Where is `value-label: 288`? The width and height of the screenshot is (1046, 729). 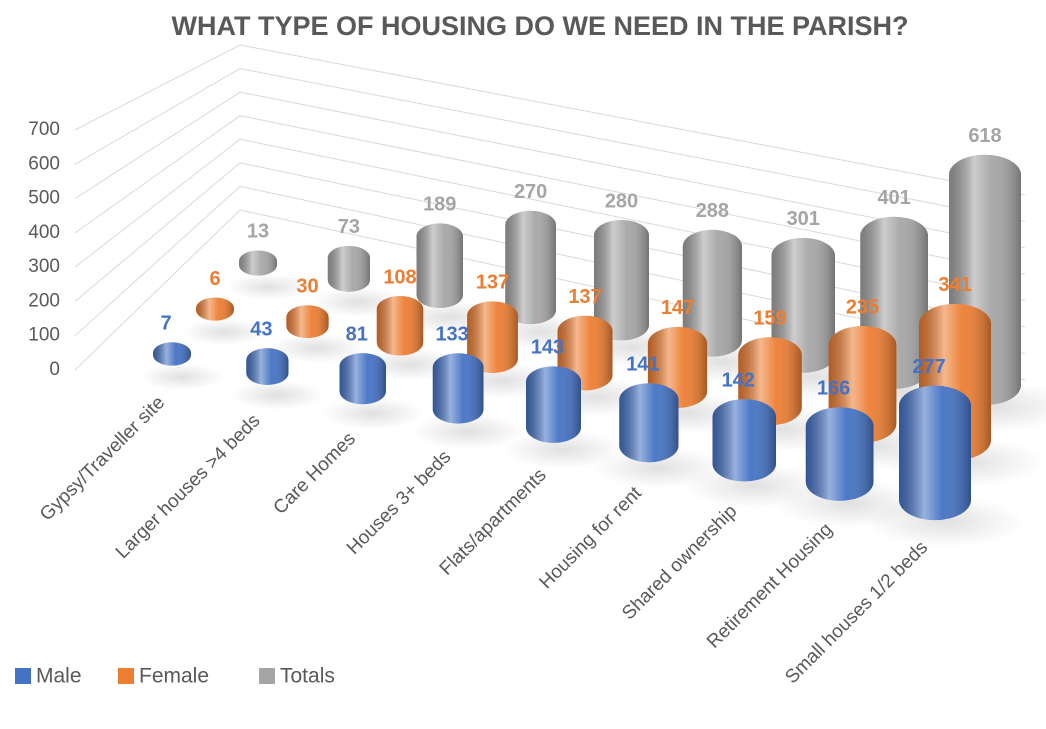 value-label: 288 is located at coordinates (712, 211).